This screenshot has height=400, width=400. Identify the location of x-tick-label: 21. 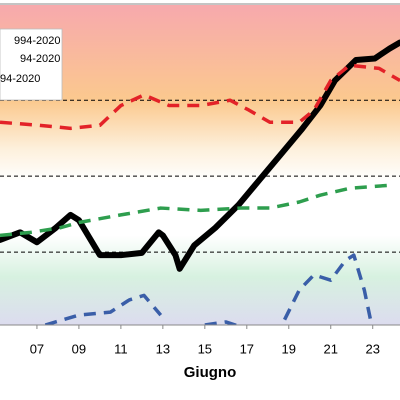
(331, 348).